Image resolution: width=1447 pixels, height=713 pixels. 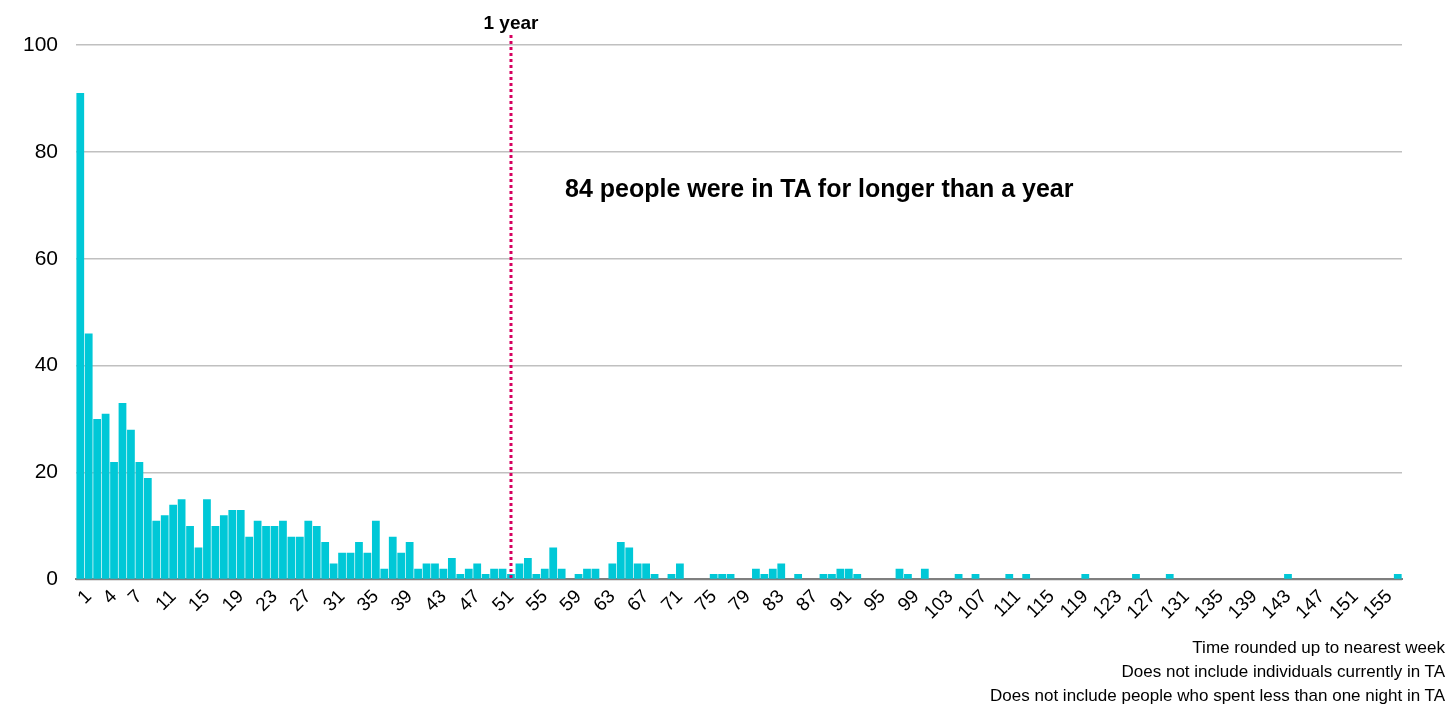 I want to click on y-tick-label: 100, so click(x=40, y=43).